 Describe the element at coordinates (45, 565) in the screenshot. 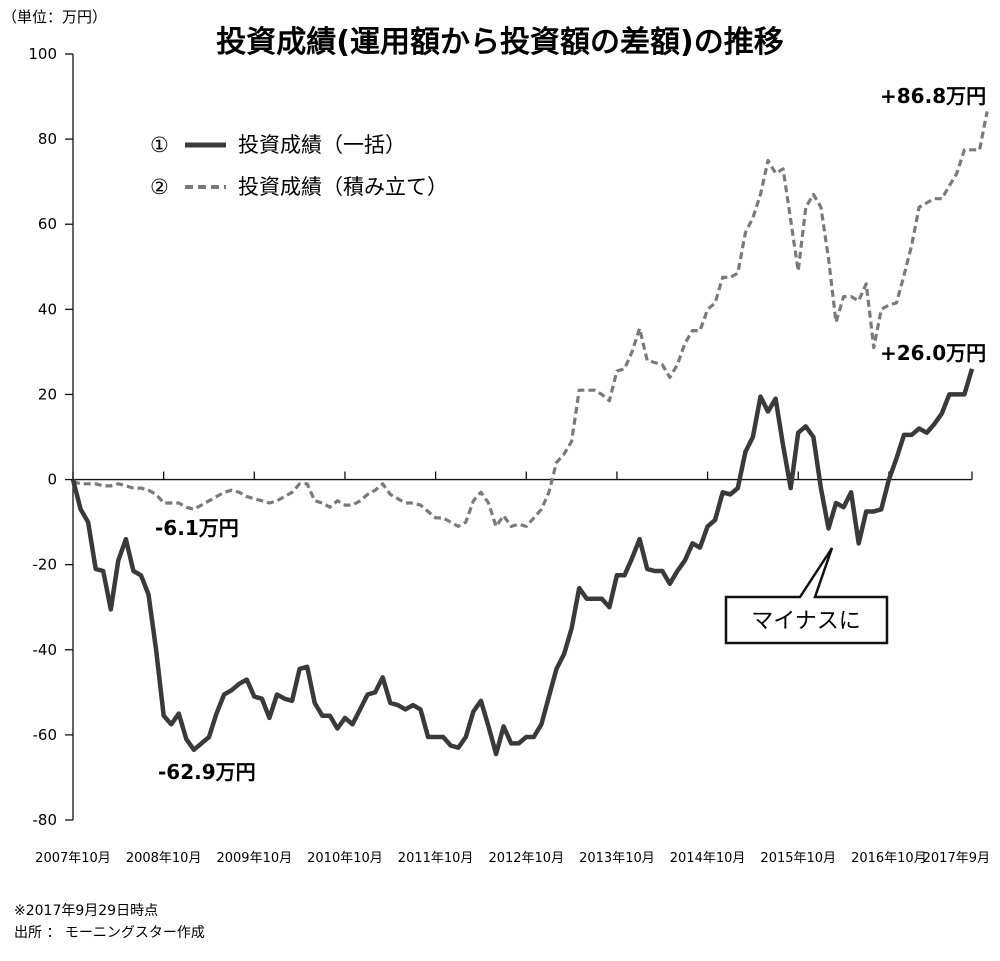

I see `y-tick-label: -20` at that location.